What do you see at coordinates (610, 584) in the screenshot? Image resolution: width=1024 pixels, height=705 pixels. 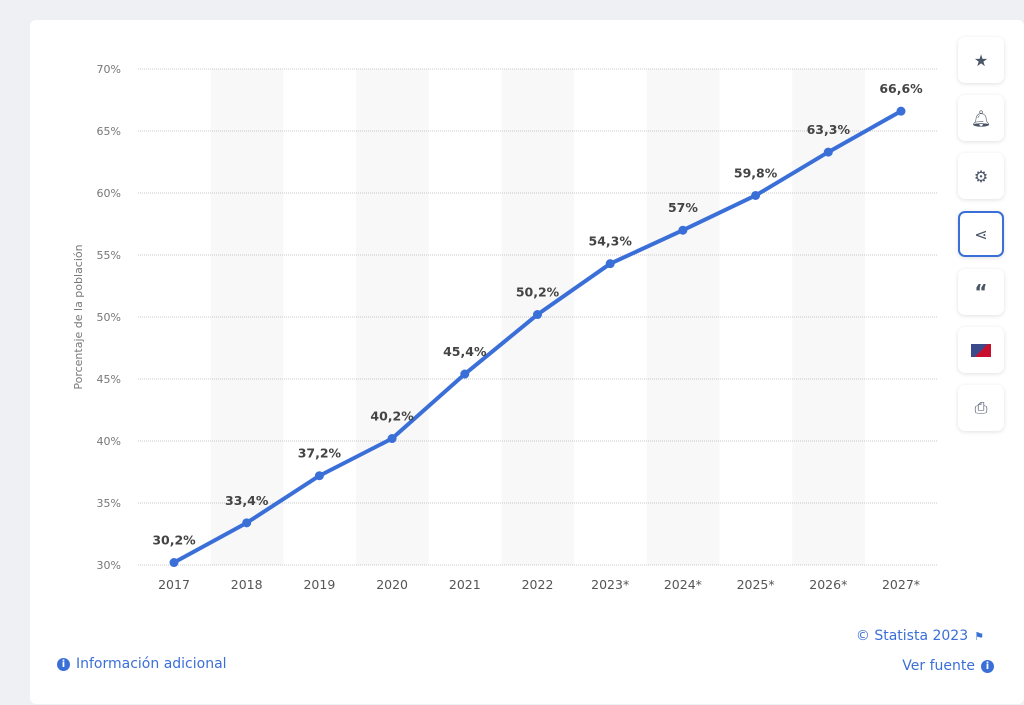 I see `x-tick-label: 2023*` at bounding box center [610, 584].